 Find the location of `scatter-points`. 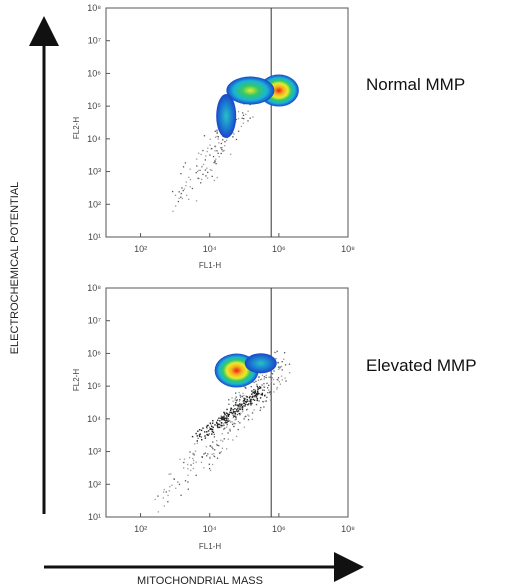

scatter-points is located at coordinates (222, 431).